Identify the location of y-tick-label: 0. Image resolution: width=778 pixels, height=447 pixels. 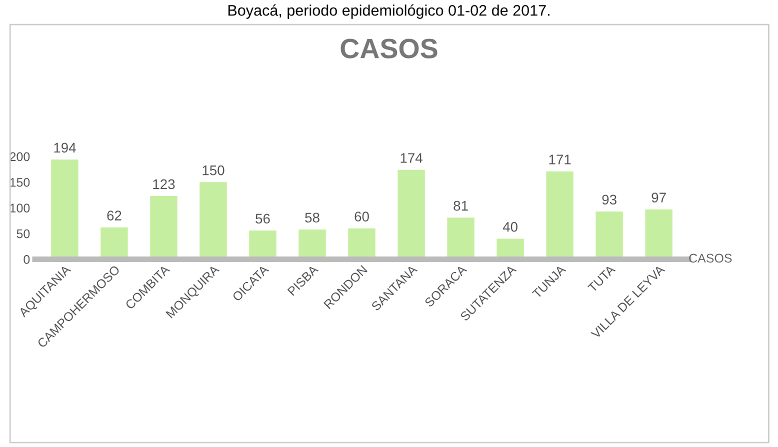
(27, 259).